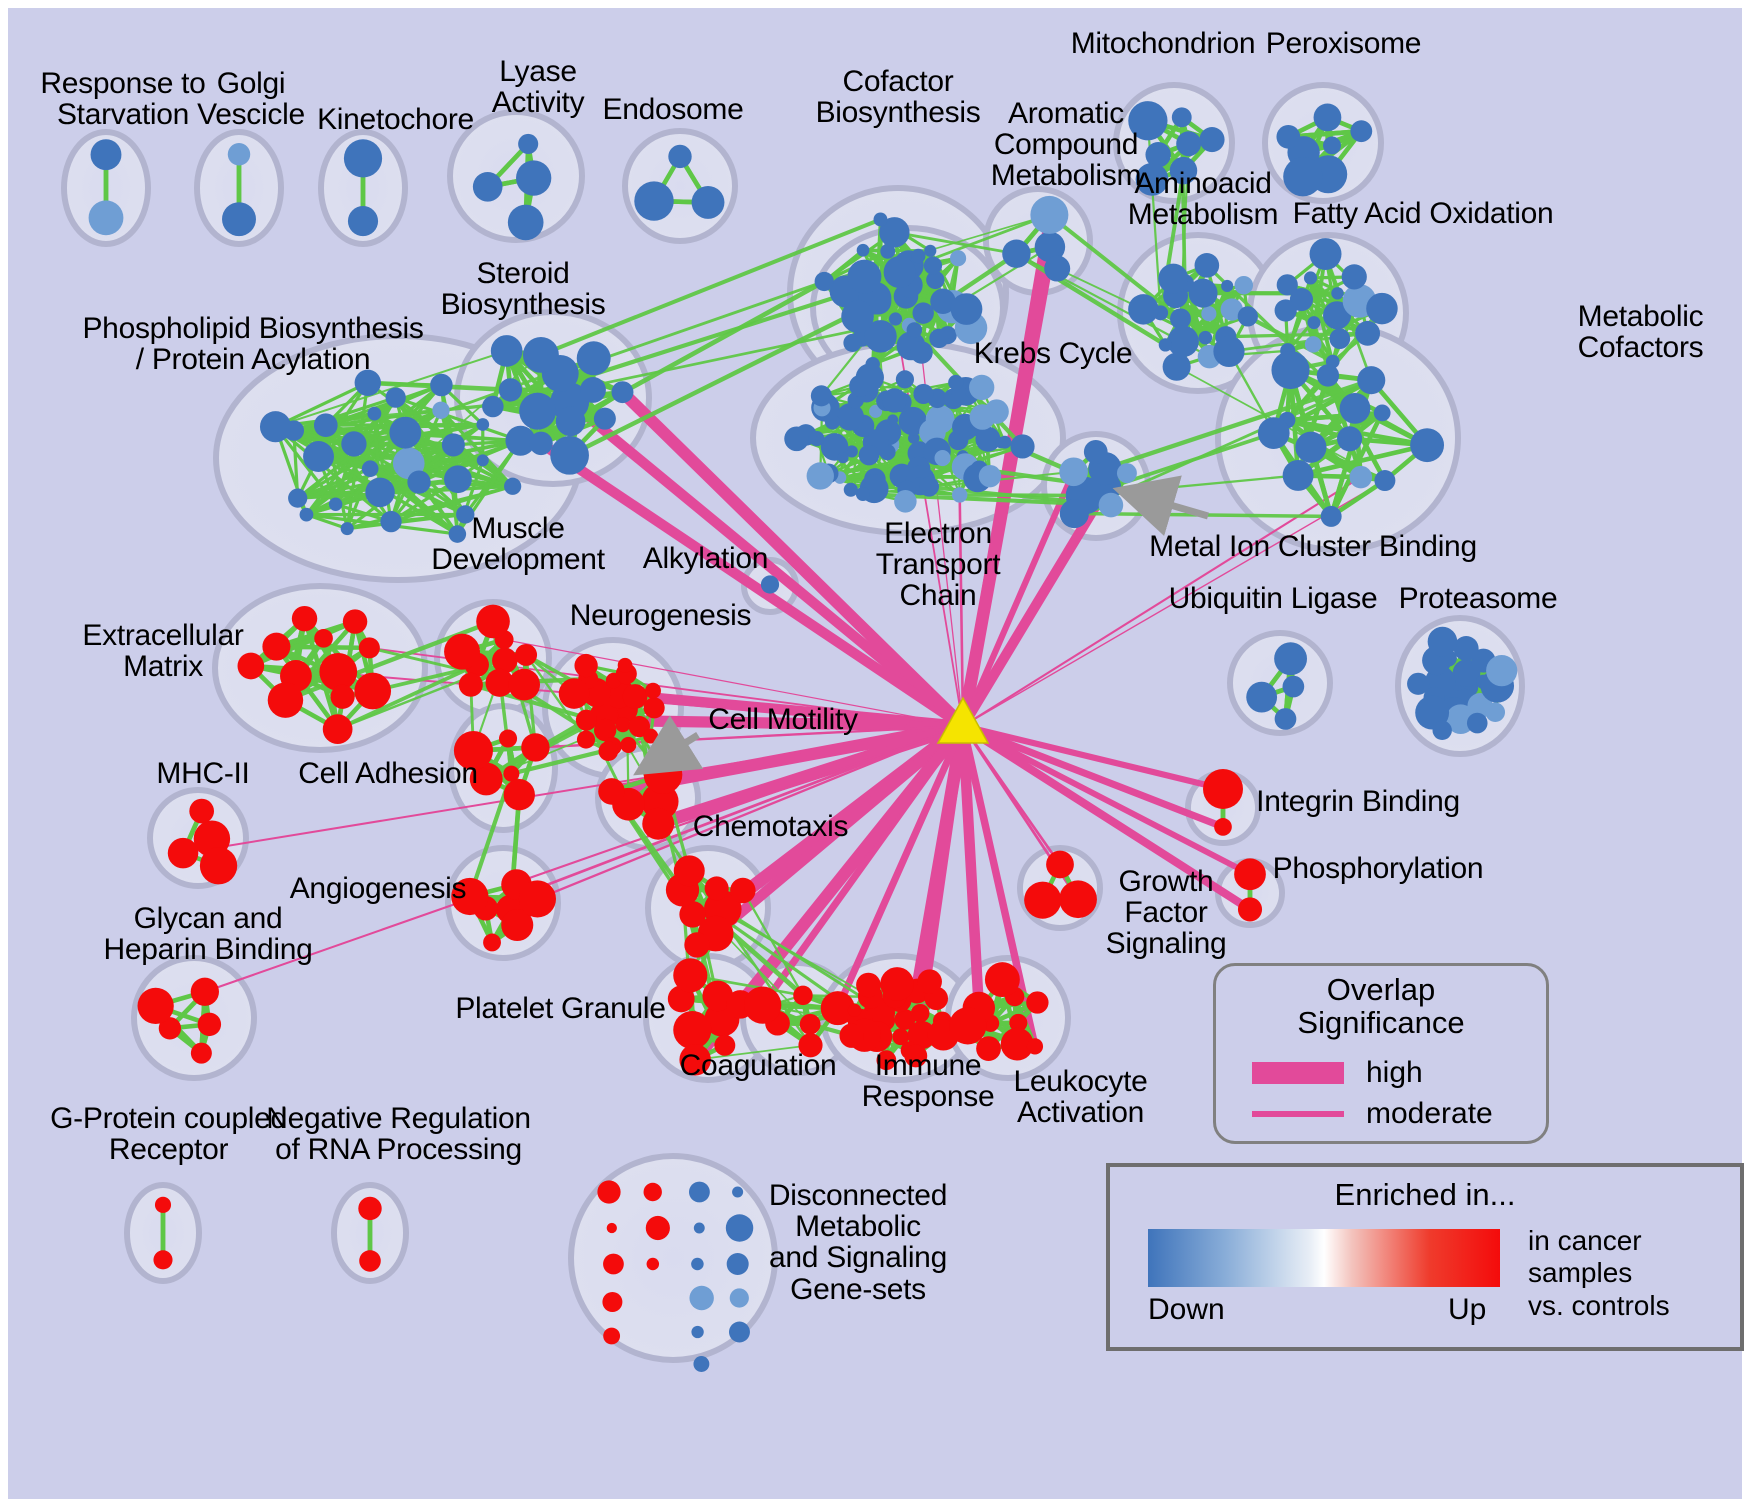 The width and height of the screenshot is (1750, 1507). What do you see at coordinates (673, 1258) in the screenshot?
I see `cluster-halo-disconnected-gene-sets` at bounding box center [673, 1258].